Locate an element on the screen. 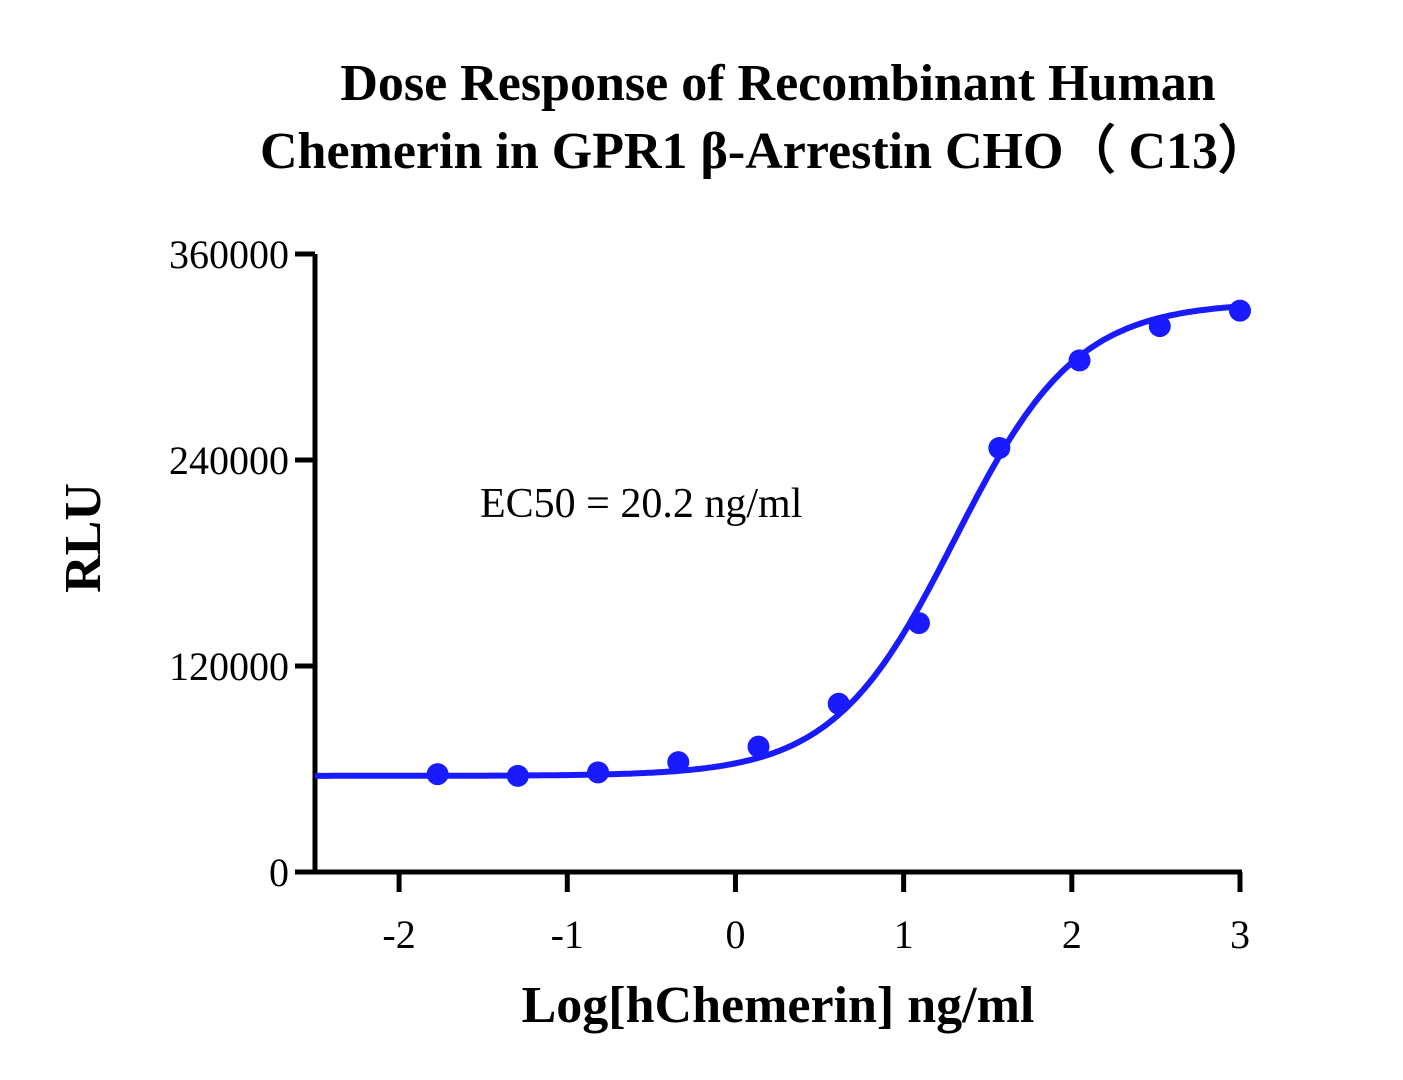 This screenshot has width=1403, height=1080. x-tick-label: -1 is located at coordinates (567, 934).